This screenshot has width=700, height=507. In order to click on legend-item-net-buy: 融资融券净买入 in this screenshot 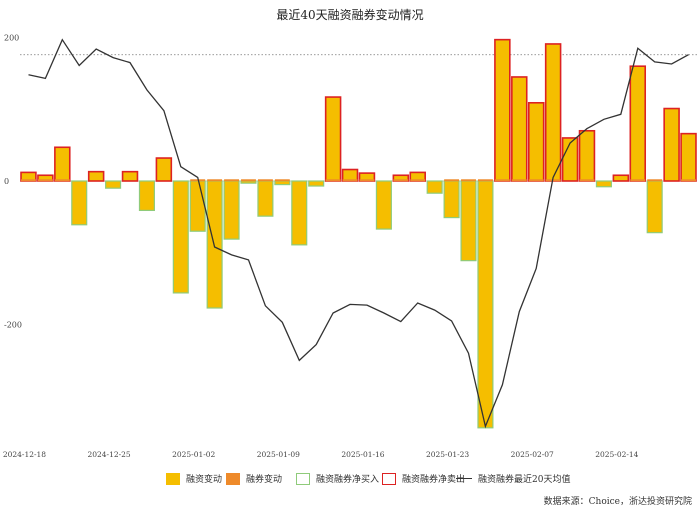, I will do `click(337, 478)`.